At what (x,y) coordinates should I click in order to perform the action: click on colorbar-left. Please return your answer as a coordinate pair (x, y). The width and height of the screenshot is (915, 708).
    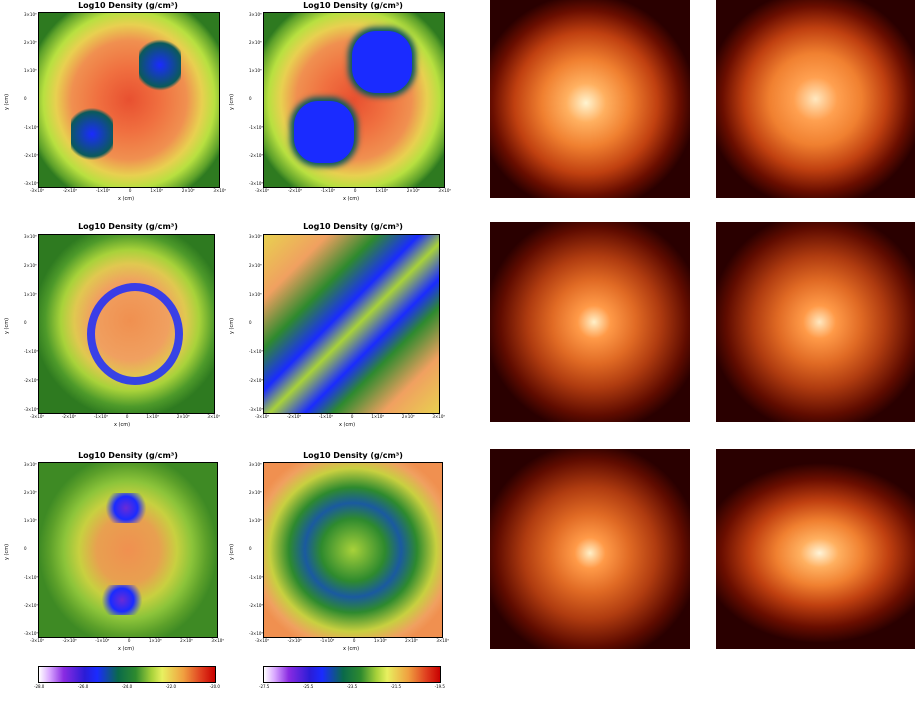
    Looking at the image, I should click on (127, 674).